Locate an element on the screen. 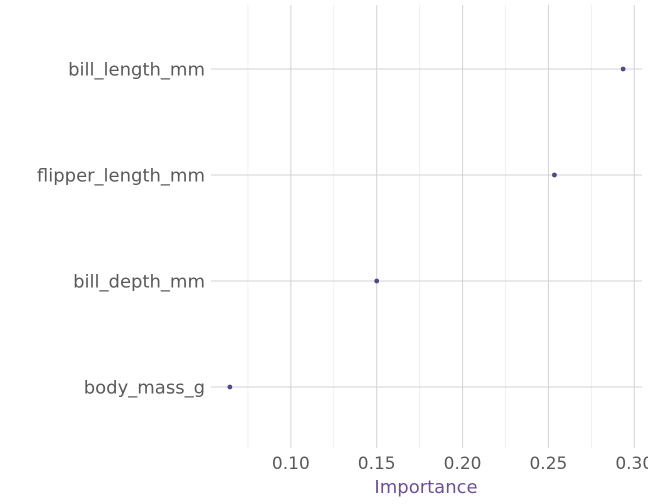 This screenshot has width=648, height=504. x-tick-label: 0.30 is located at coordinates (631, 464).